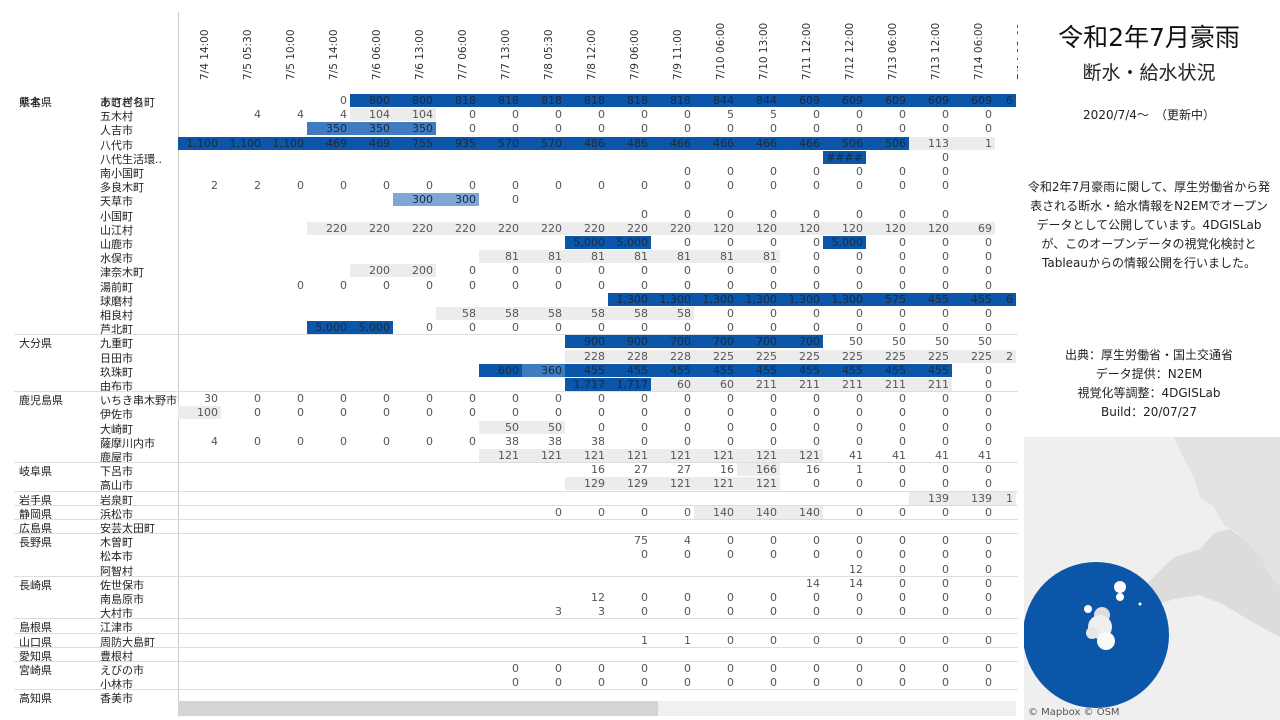  I want to click on value-cell: 4, so click(300, 115).